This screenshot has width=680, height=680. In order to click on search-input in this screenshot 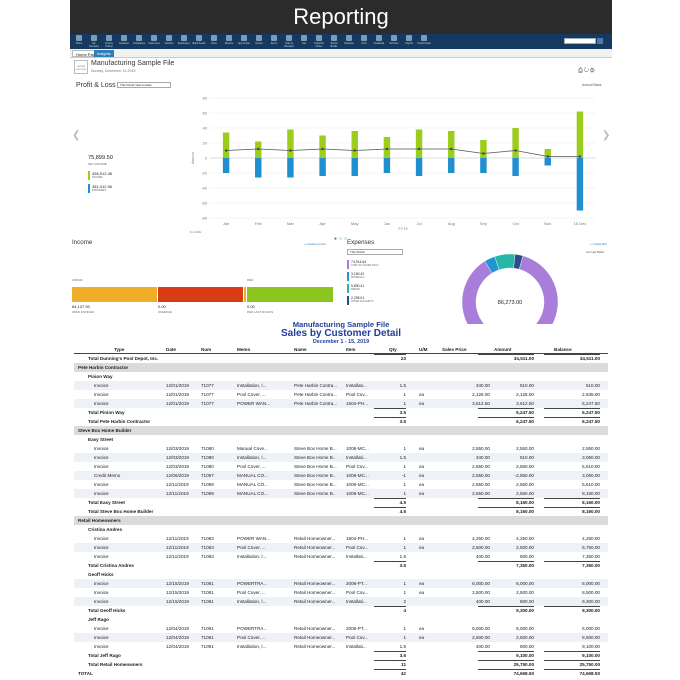, I will do `click(580, 41)`.